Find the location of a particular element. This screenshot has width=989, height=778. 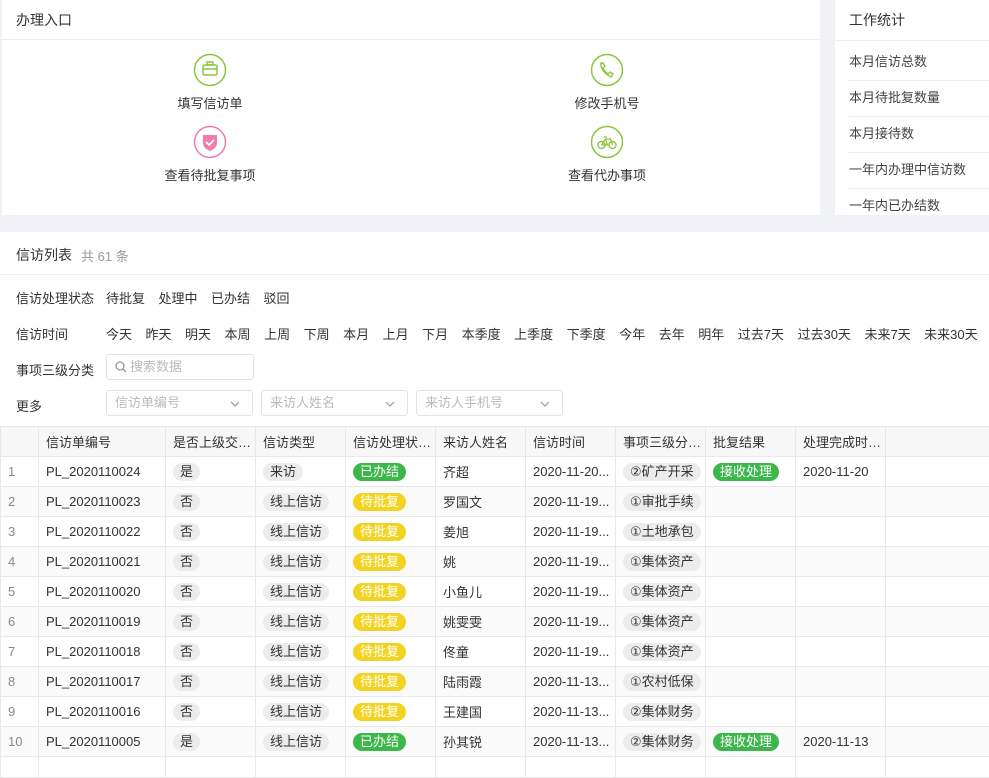

cell: PL_2020110019 is located at coordinates (102, 622).